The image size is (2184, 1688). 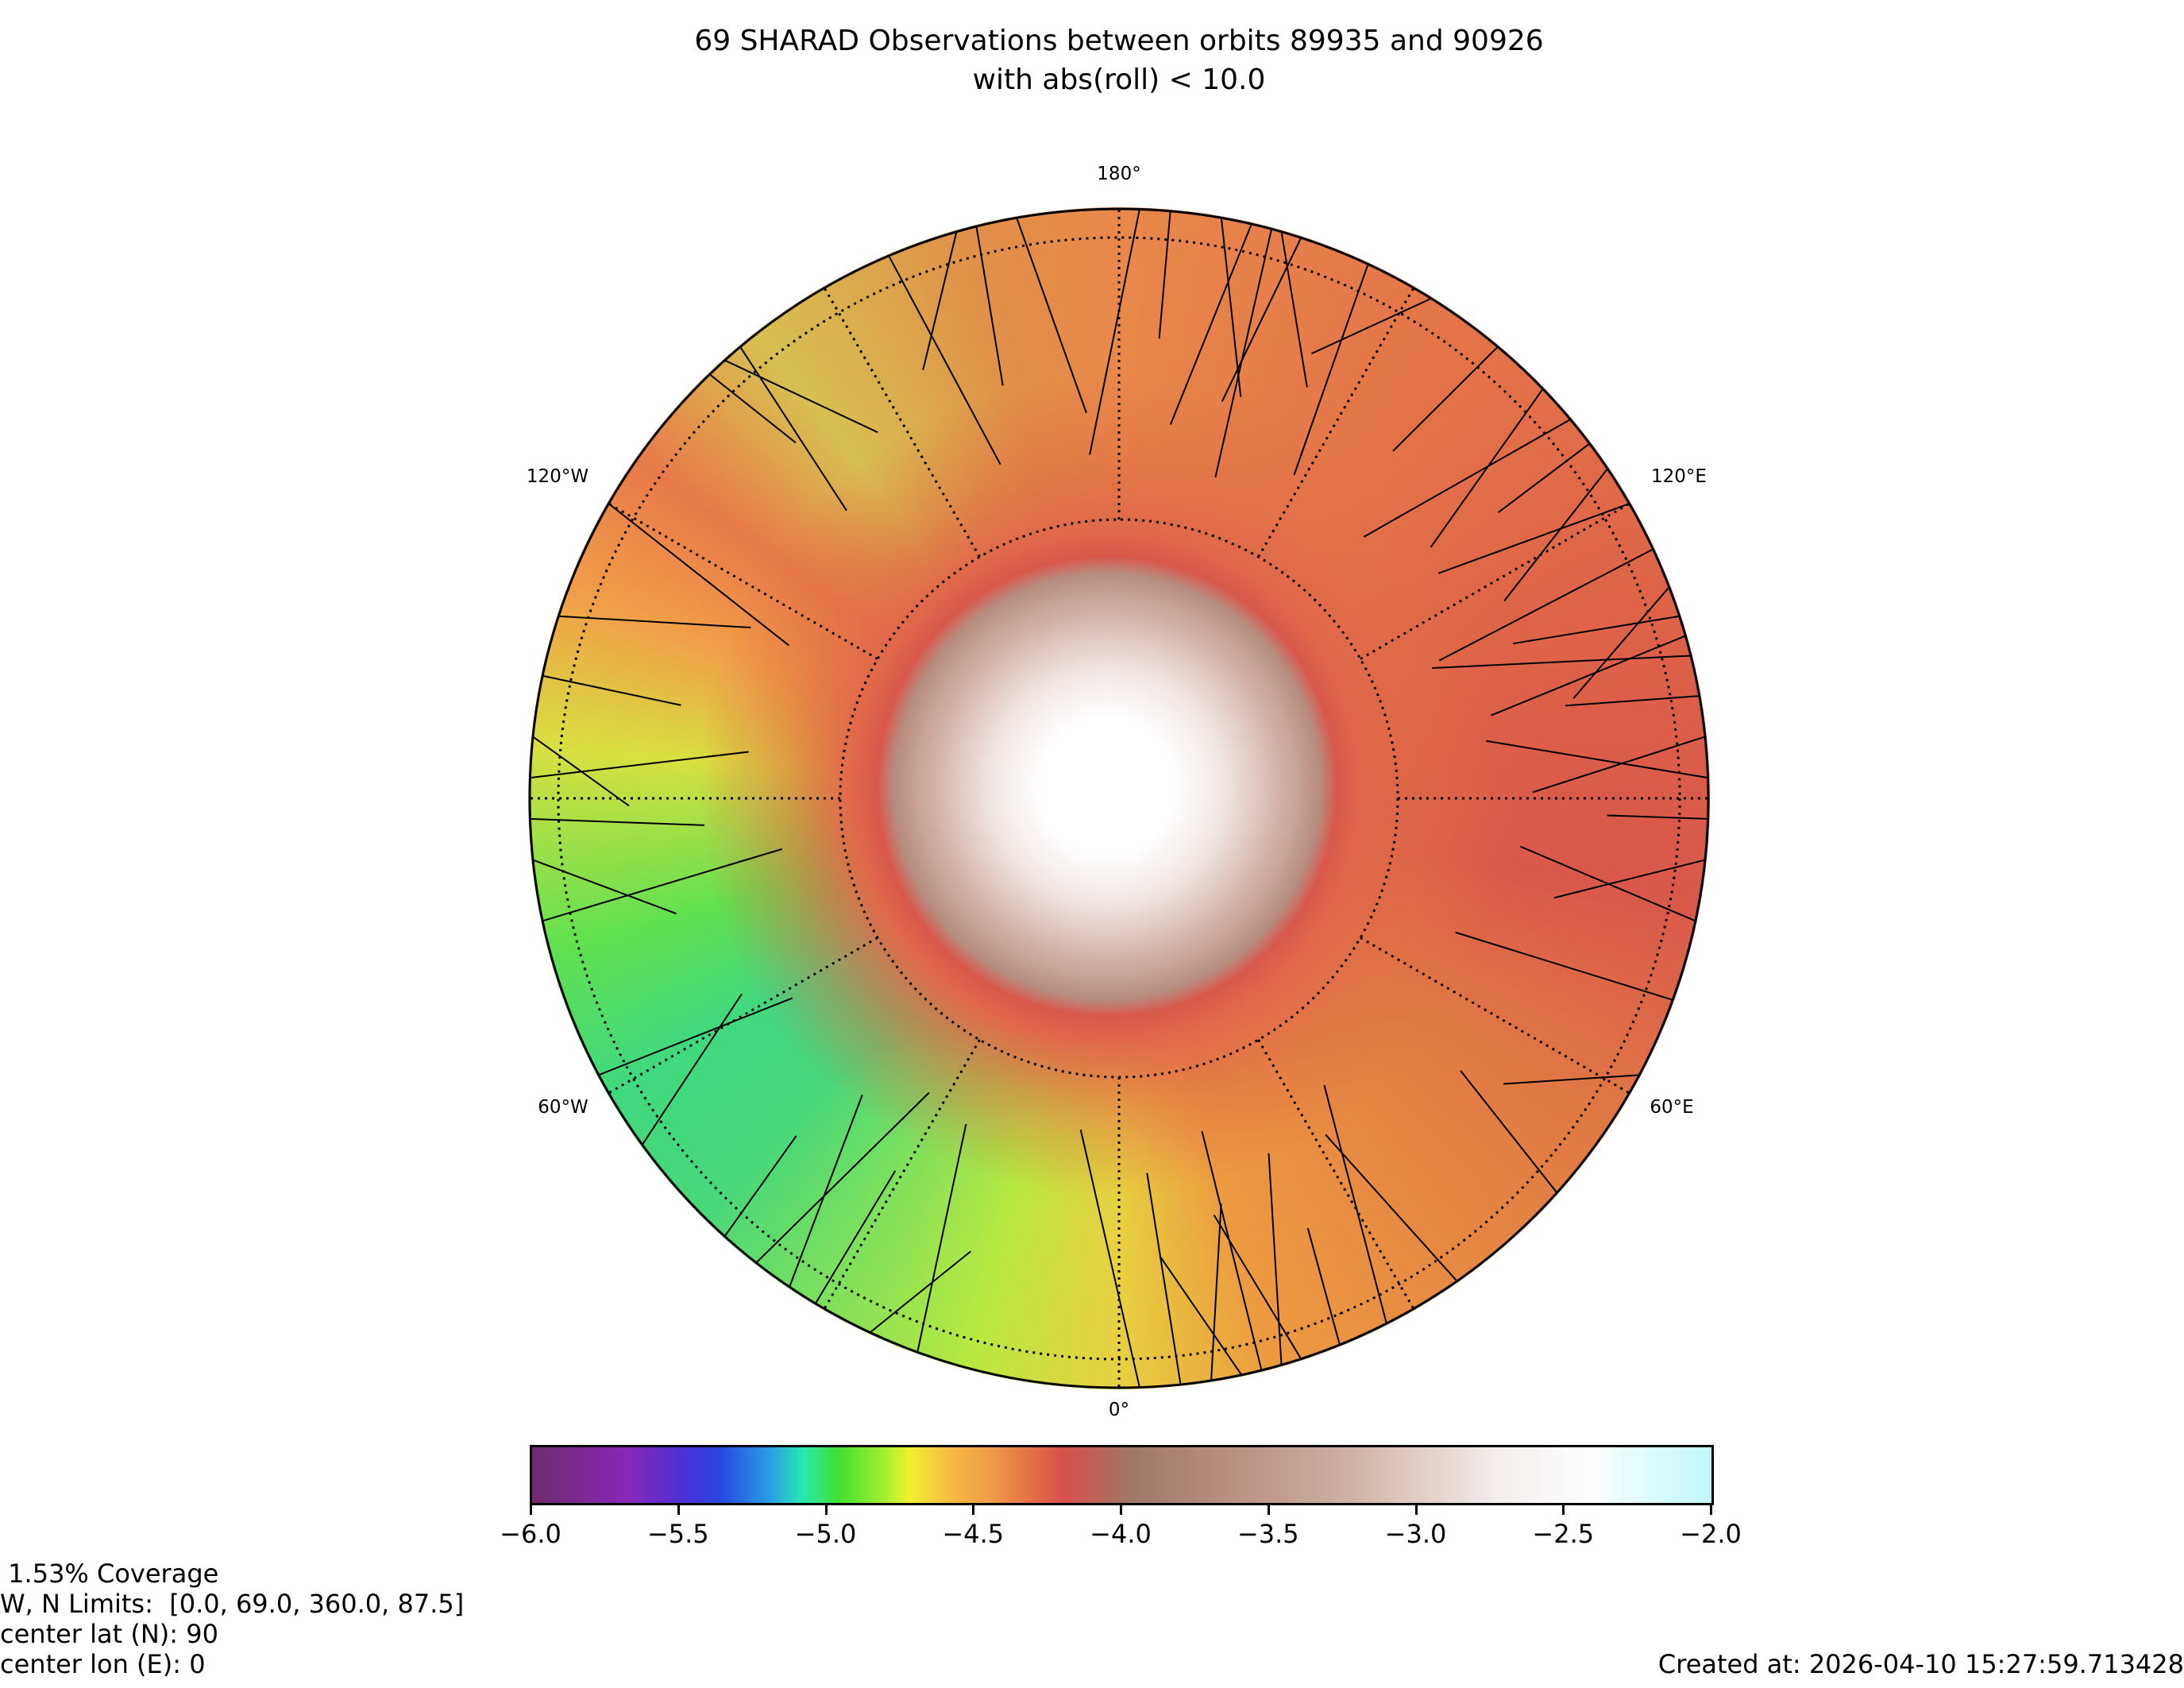 What do you see at coordinates (1119, 80) in the screenshot?
I see `chart-title-line2: with abs(roll) < 10.0` at bounding box center [1119, 80].